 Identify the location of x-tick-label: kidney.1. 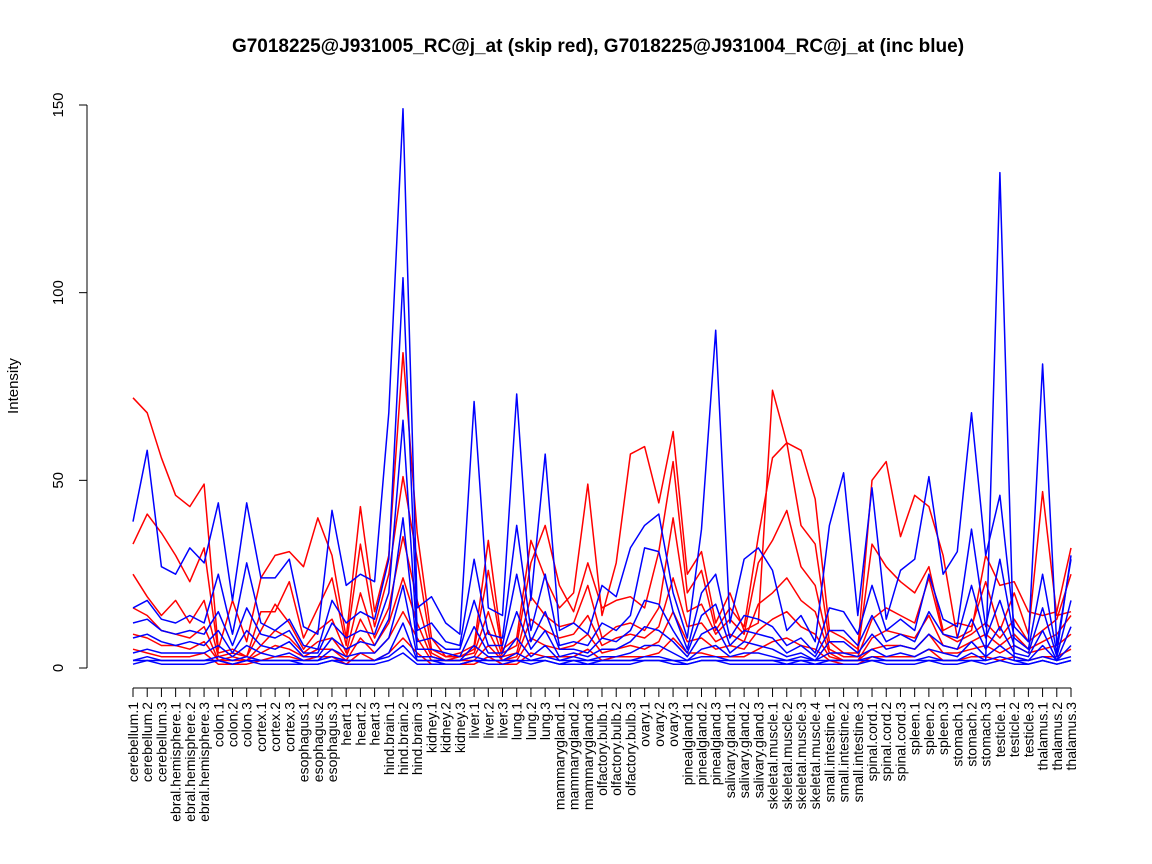
(431, 727).